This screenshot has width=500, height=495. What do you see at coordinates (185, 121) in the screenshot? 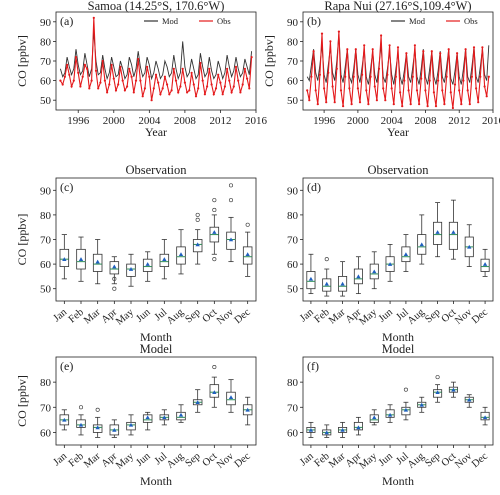
I see `x-tick-label: 2008` at bounding box center [185, 121].